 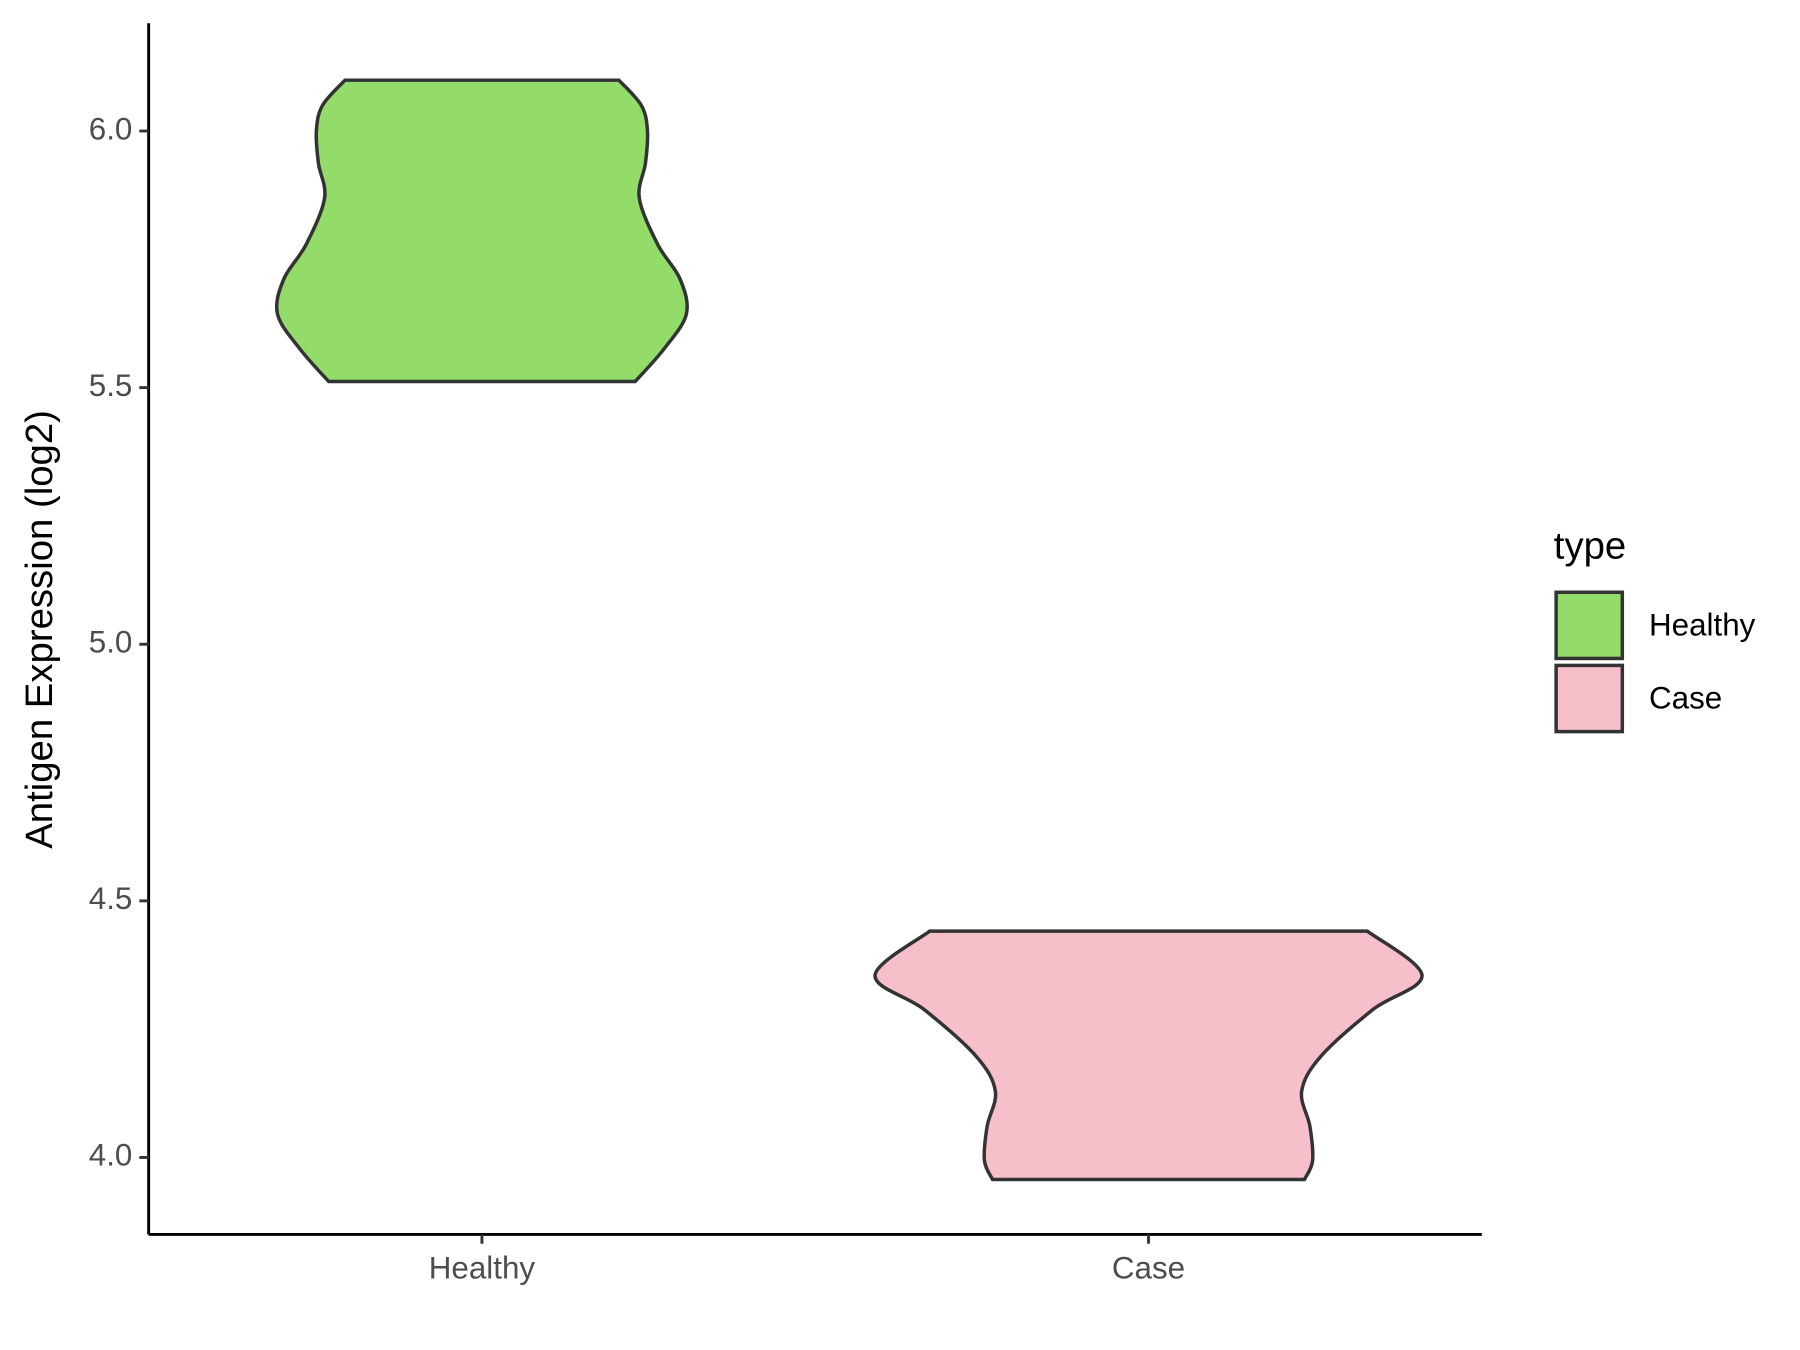 What do you see at coordinates (111, 642) in the screenshot?
I see `y-tick-label: 5.0` at bounding box center [111, 642].